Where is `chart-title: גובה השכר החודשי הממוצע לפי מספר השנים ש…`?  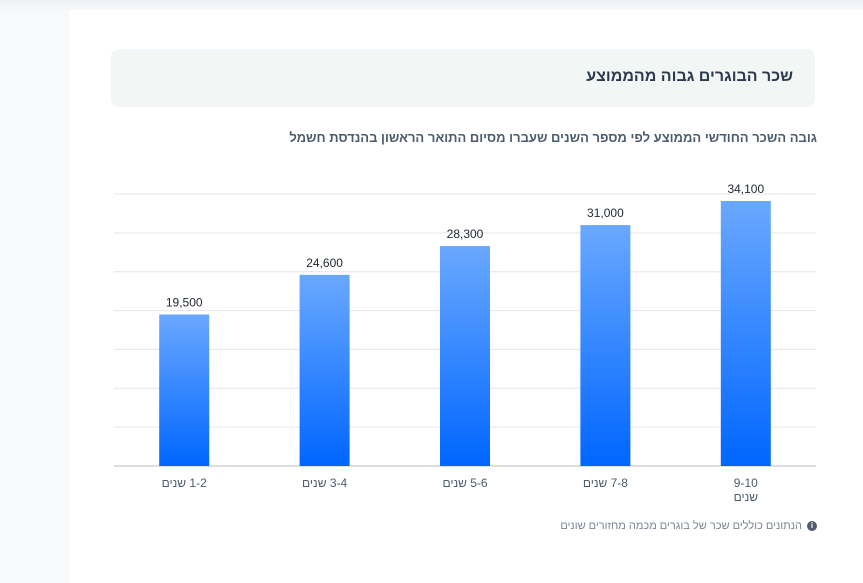
chart-title: גובה השכר החודשי הממוצע לפי מספר השנים ש… is located at coordinates (553, 137).